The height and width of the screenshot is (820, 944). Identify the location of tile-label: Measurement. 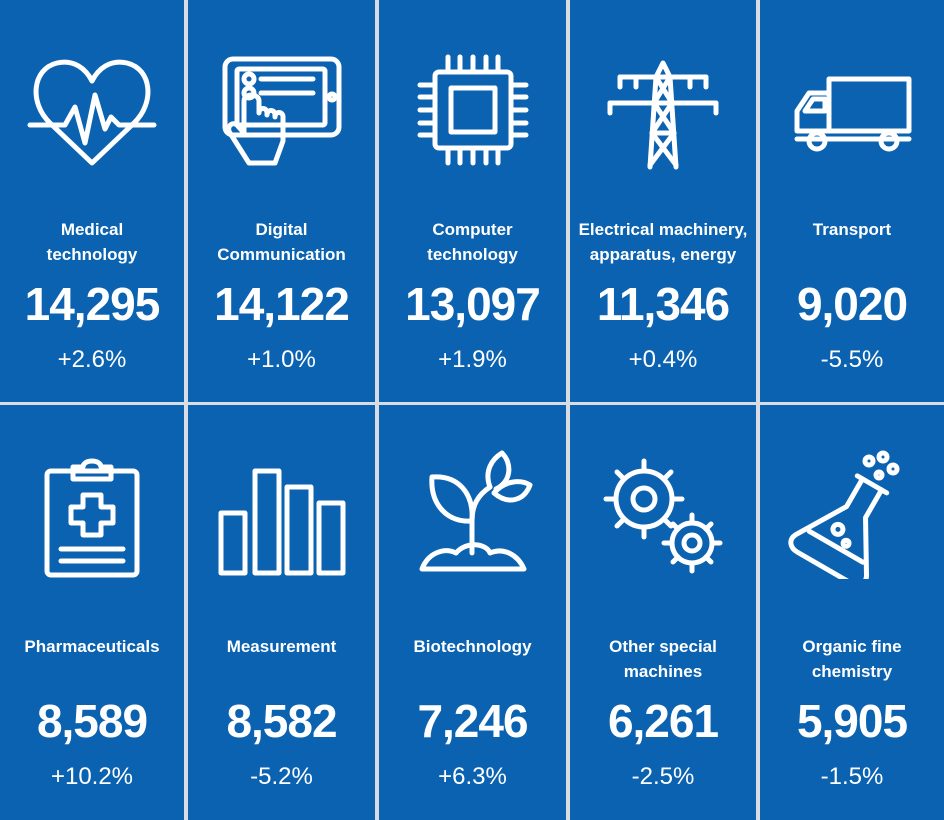
(281, 646).